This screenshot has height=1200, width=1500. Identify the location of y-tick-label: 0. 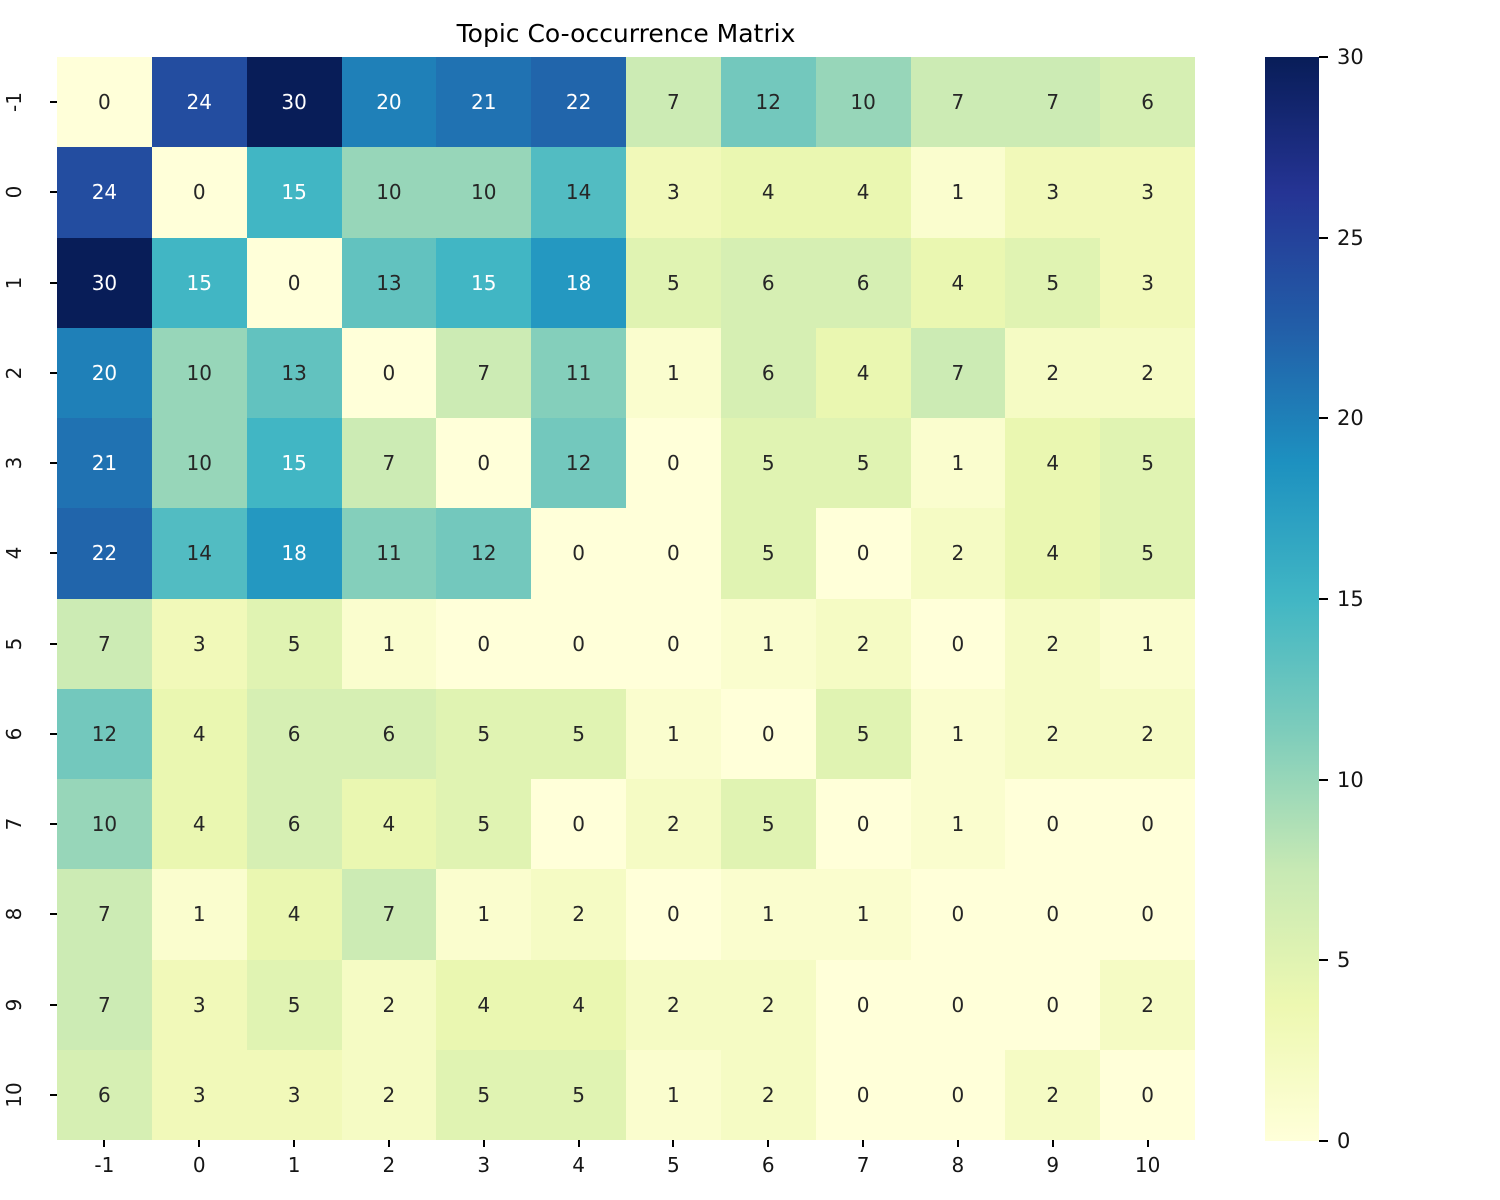
(14, 192).